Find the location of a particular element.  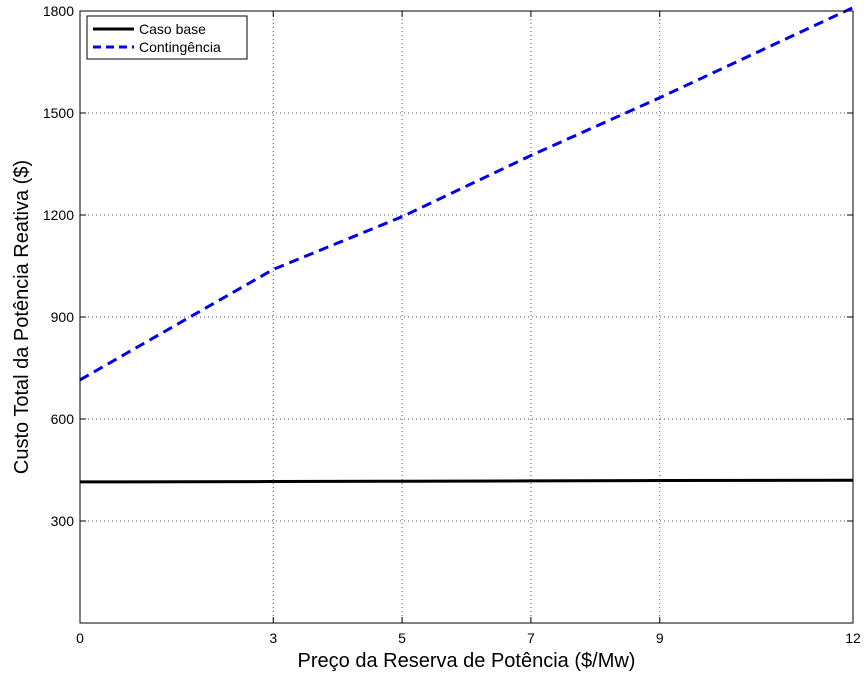

x-tick-label: 12 is located at coordinates (853, 638).